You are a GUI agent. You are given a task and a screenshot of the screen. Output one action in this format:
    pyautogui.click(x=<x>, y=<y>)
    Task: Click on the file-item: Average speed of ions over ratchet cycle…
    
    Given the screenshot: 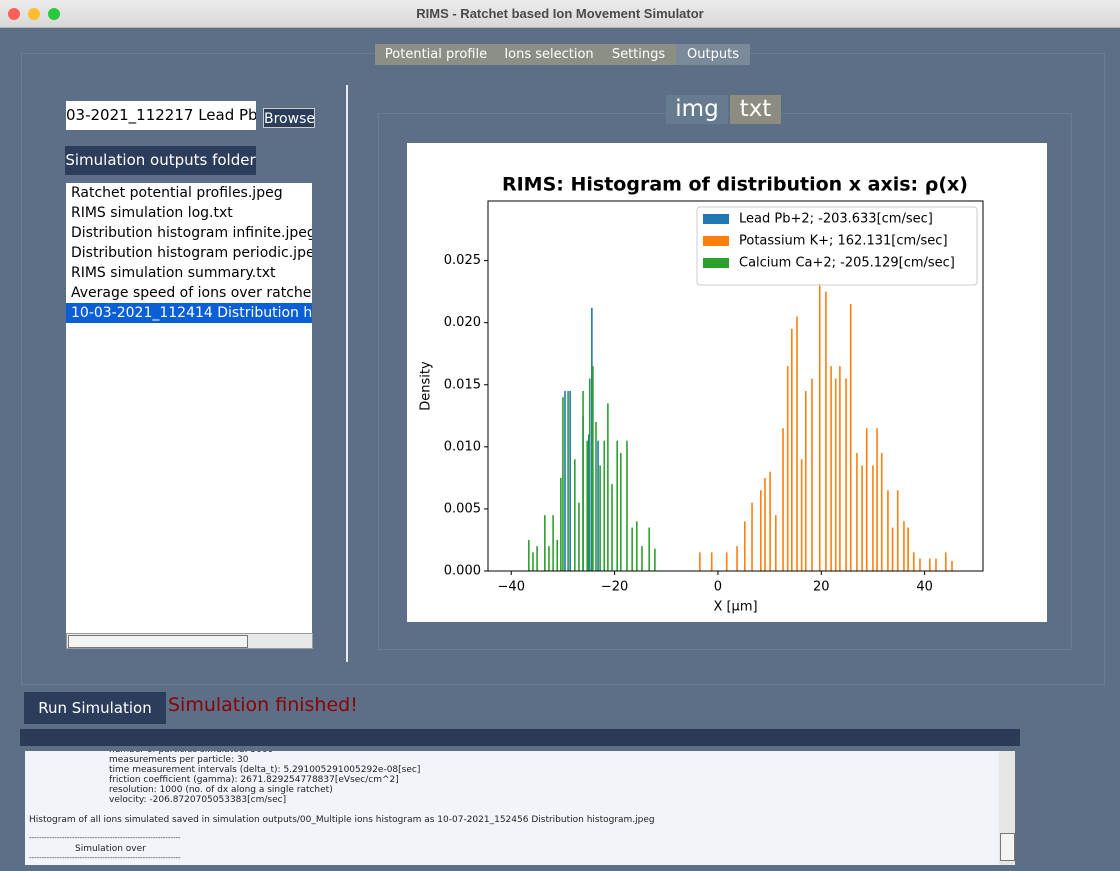 What is the action you would take?
    pyautogui.click(x=191, y=293)
    